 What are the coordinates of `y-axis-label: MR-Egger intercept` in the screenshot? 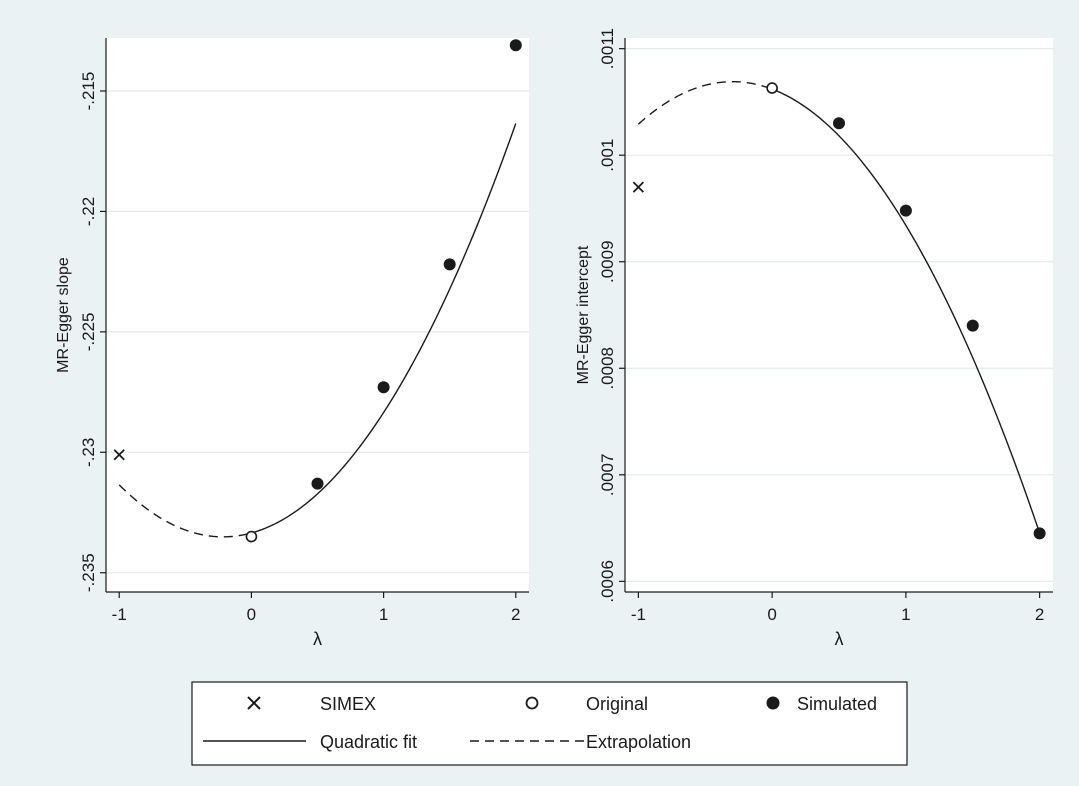 It's located at (583, 314).